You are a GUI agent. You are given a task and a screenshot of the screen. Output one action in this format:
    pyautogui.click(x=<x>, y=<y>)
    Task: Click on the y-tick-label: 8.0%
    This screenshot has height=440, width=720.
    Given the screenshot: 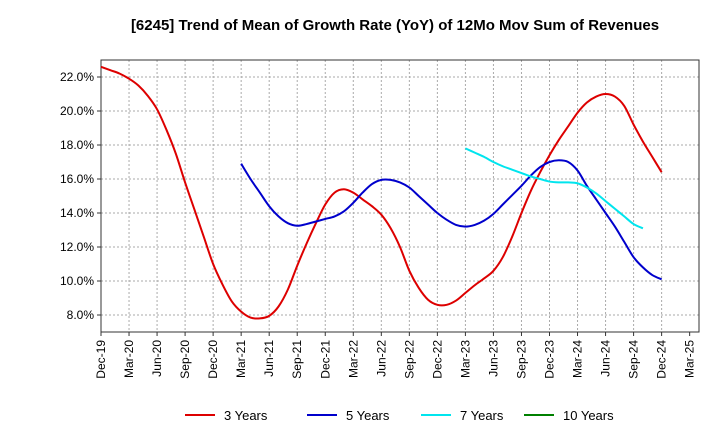 What is the action you would take?
    pyautogui.click(x=81, y=315)
    